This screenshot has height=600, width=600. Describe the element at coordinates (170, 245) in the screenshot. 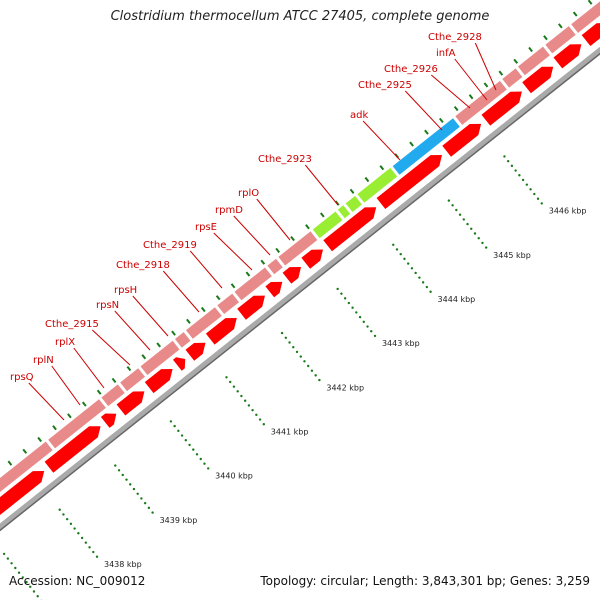

I see `gene-label: Cthe_2919` at that location.